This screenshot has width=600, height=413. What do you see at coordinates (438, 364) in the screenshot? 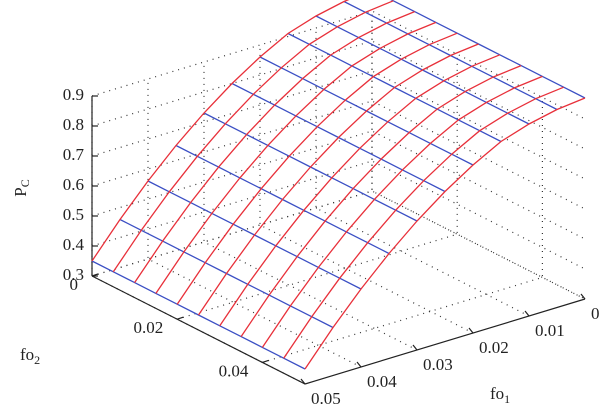
I see `x-tick-label: 0.03` at bounding box center [438, 364].